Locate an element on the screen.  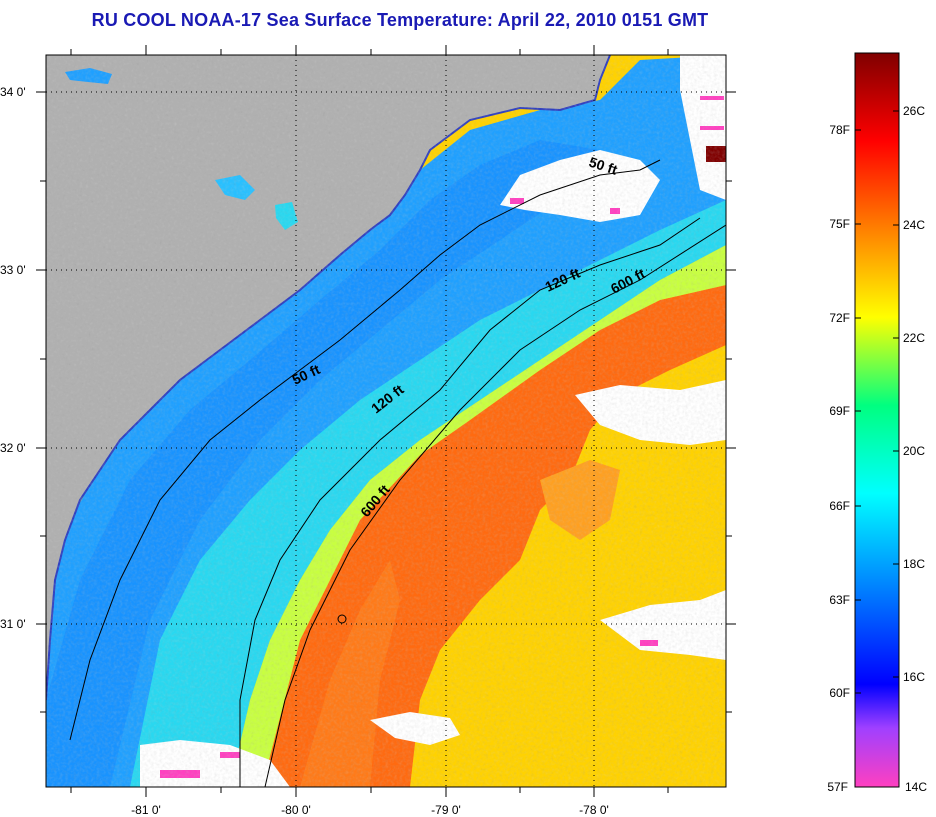
lat-label: 33 0' is located at coordinates (13, 270).